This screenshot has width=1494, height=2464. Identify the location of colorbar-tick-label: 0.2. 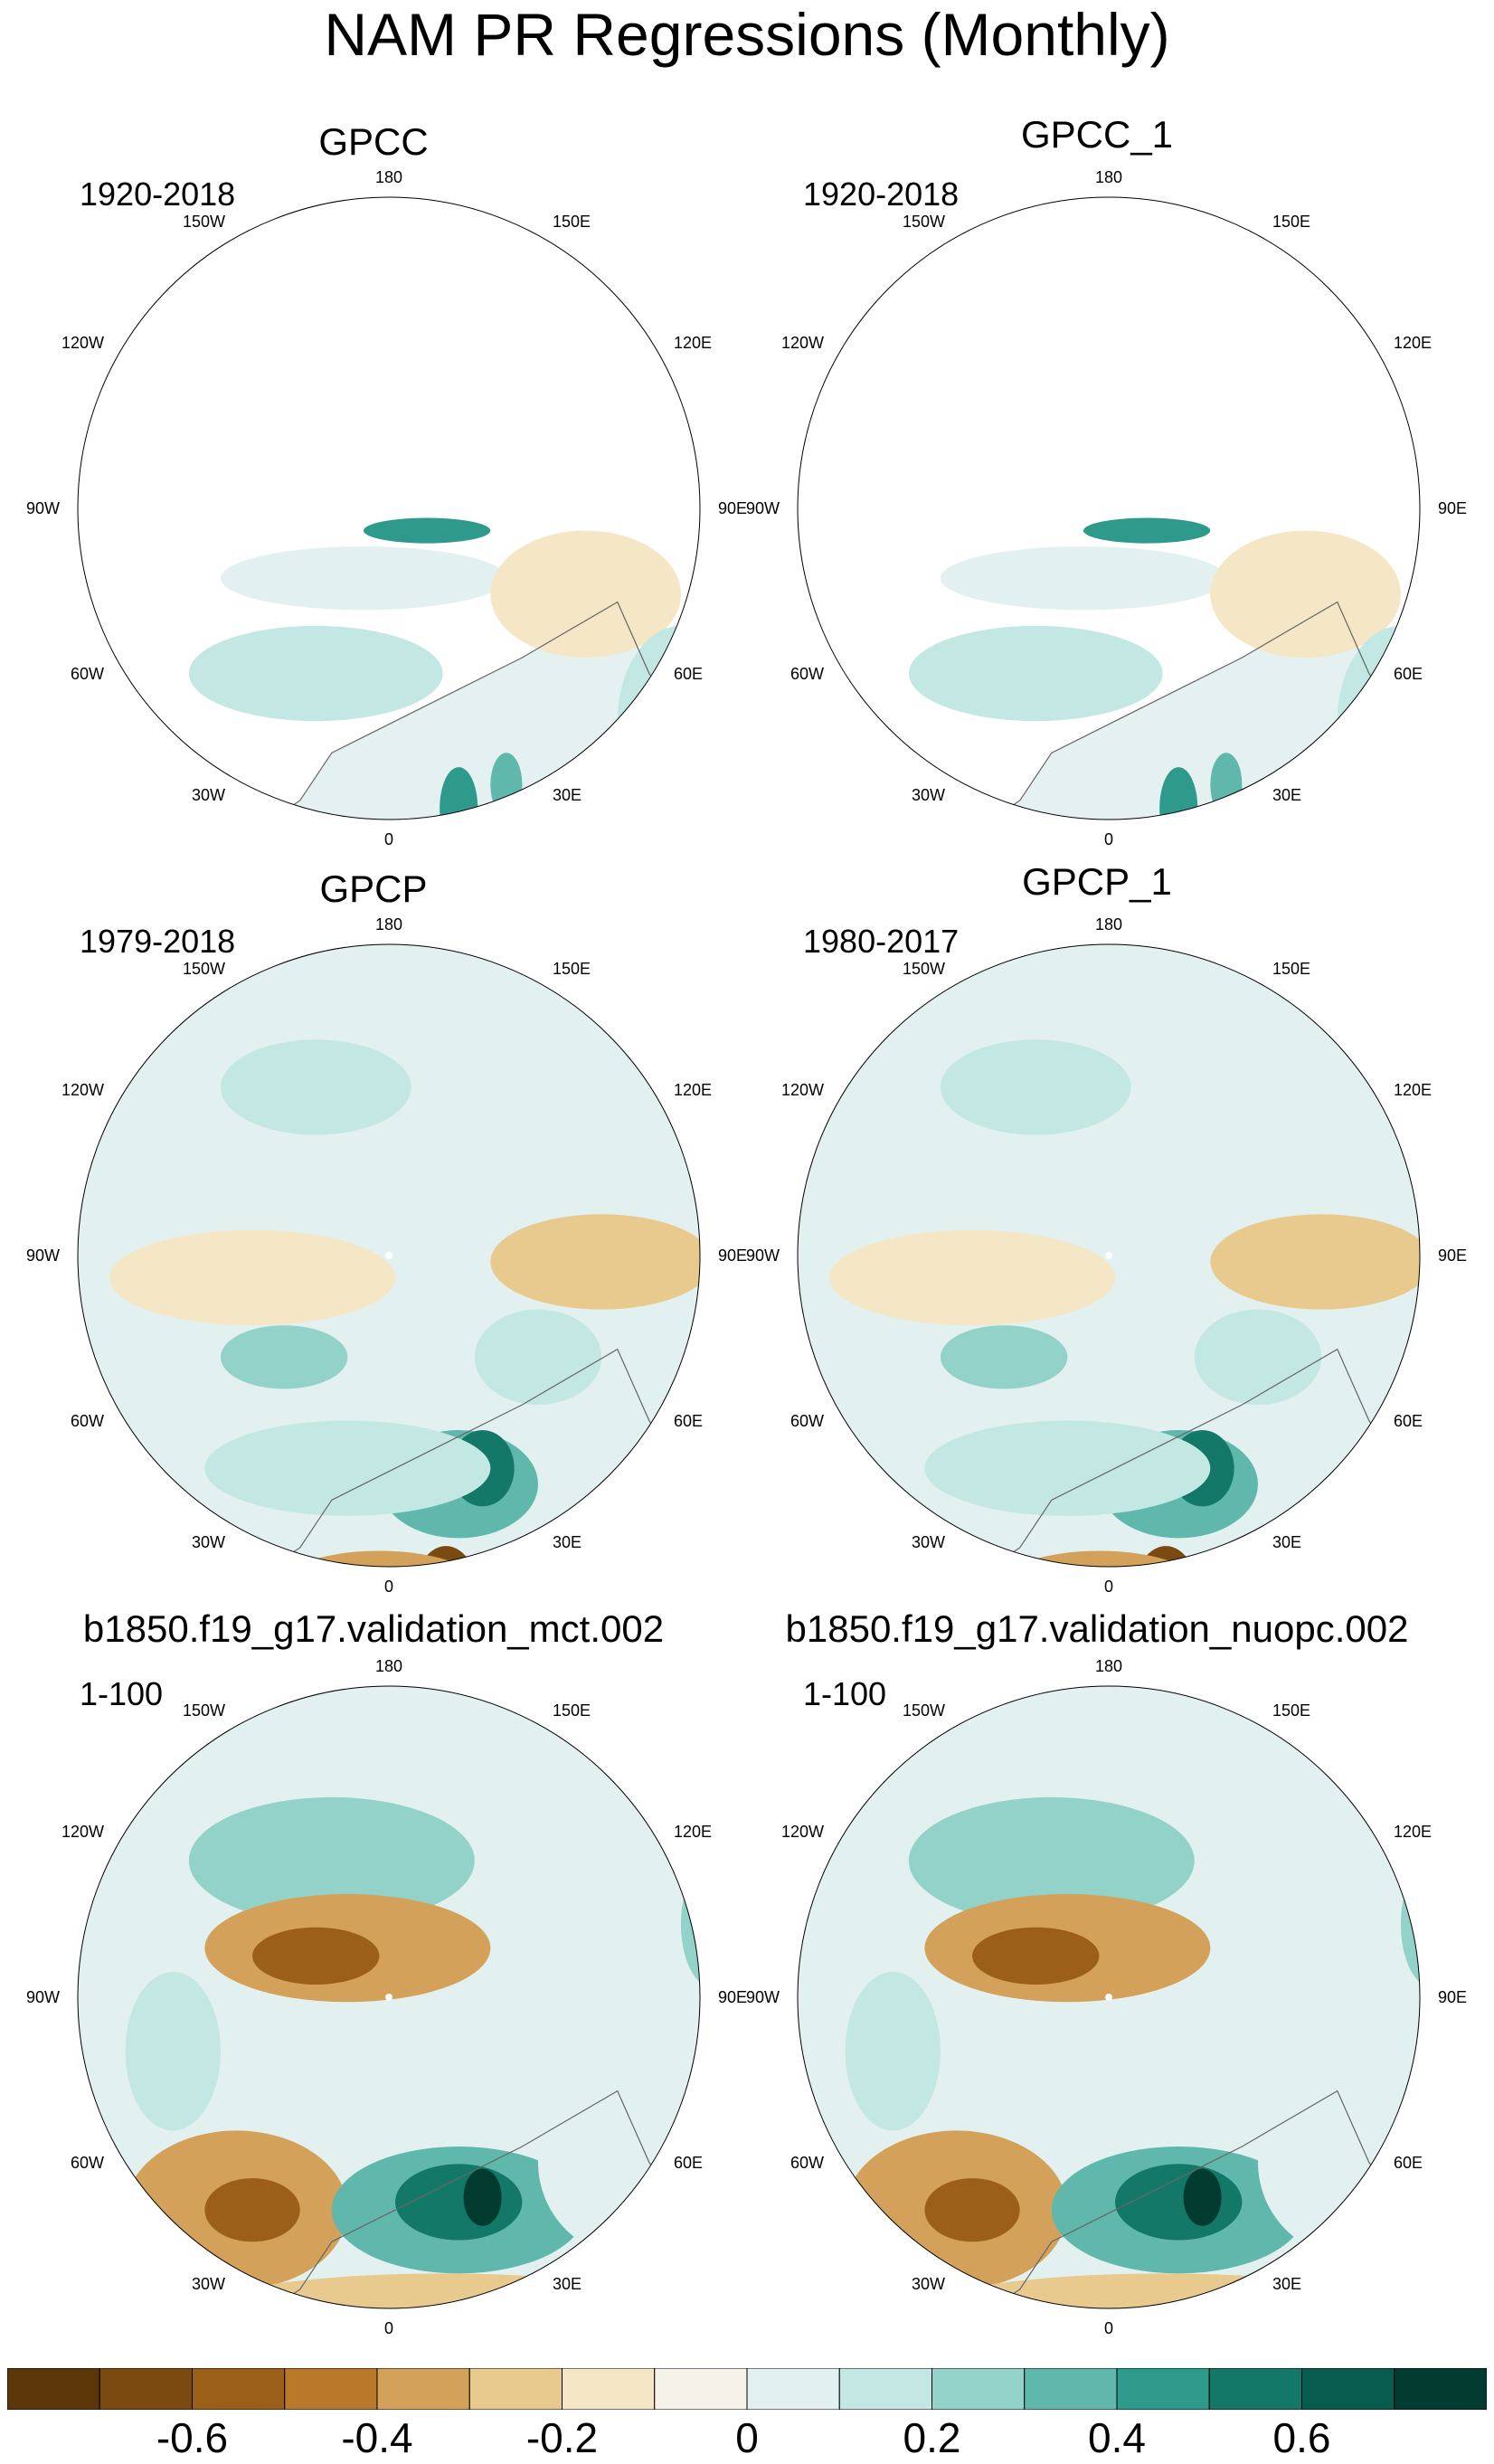
(932, 2438).